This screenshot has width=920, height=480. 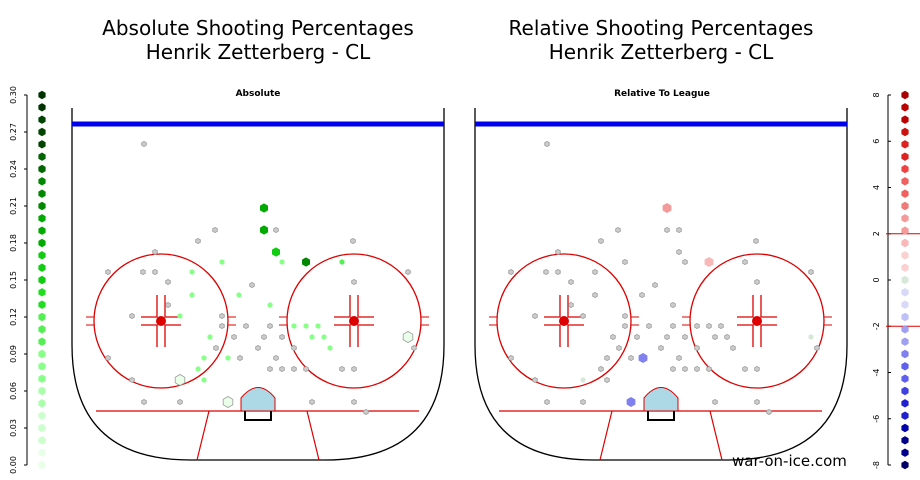 What do you see at coordinates (13, 132) in the screenshot?
I see `left-legend-tick-label: 0.27` at bounding box center [13, 132].